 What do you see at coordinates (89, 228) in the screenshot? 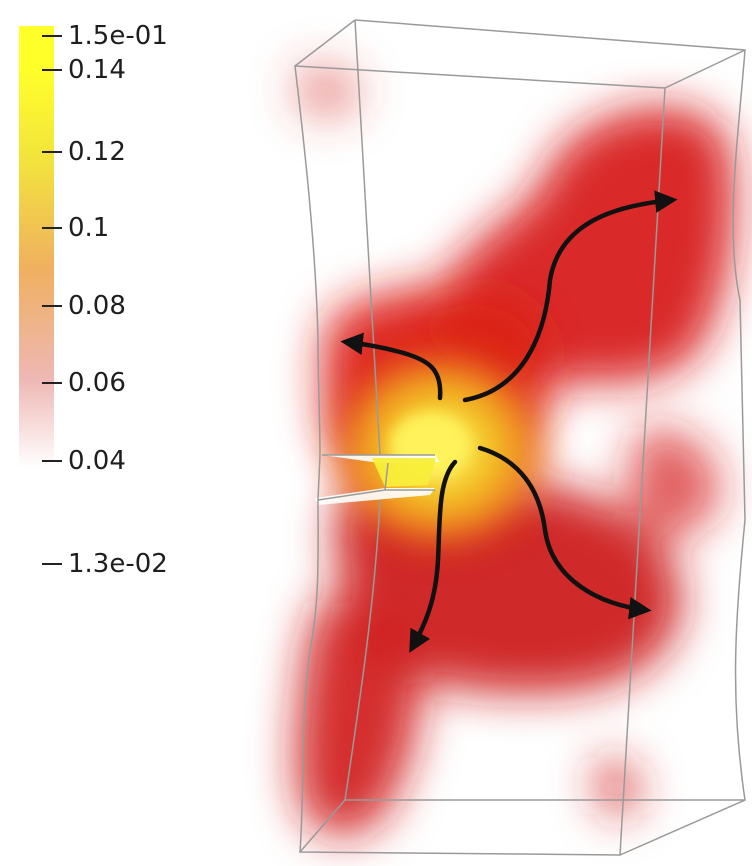
I see `tick-label: 0.1` at bounding box center [89, 228].